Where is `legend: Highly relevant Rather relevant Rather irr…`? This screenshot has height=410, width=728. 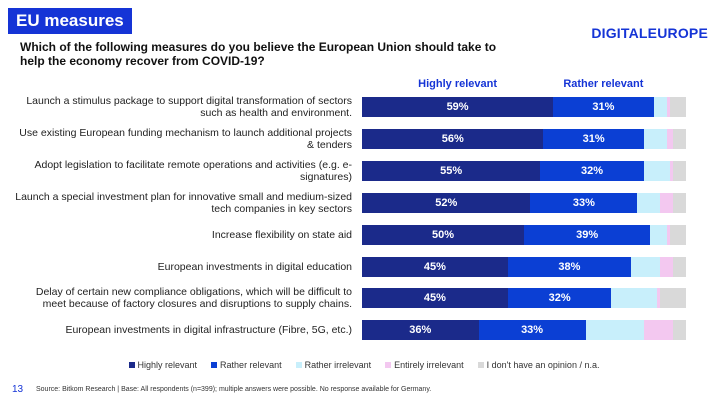 legend: Highly relevant Rather relevant Rather irr… is located at coordinates (364, 365).